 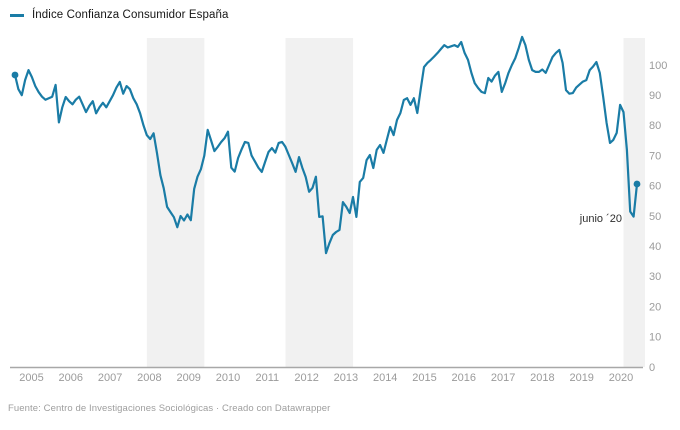 I want to click on x-tick-label: 2006, so click(x=71, y=378).